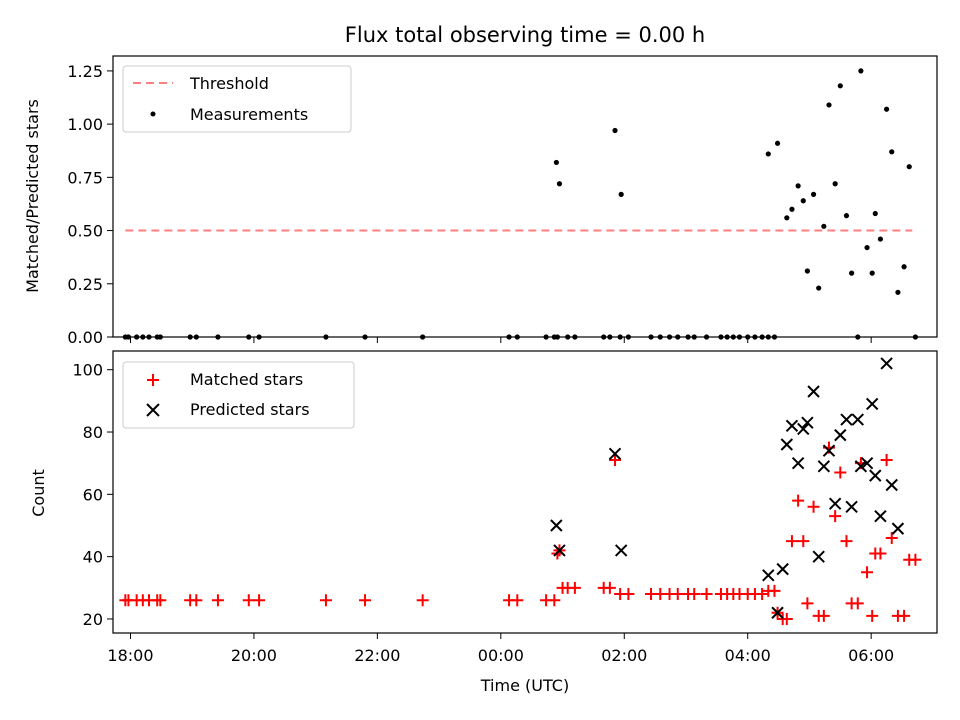 The image size is (960, 720). What do you see at coordinates (93, 557) in the screenshot?
I see `bottom-y-tick-label: 40` at bounding box center [93, 557].